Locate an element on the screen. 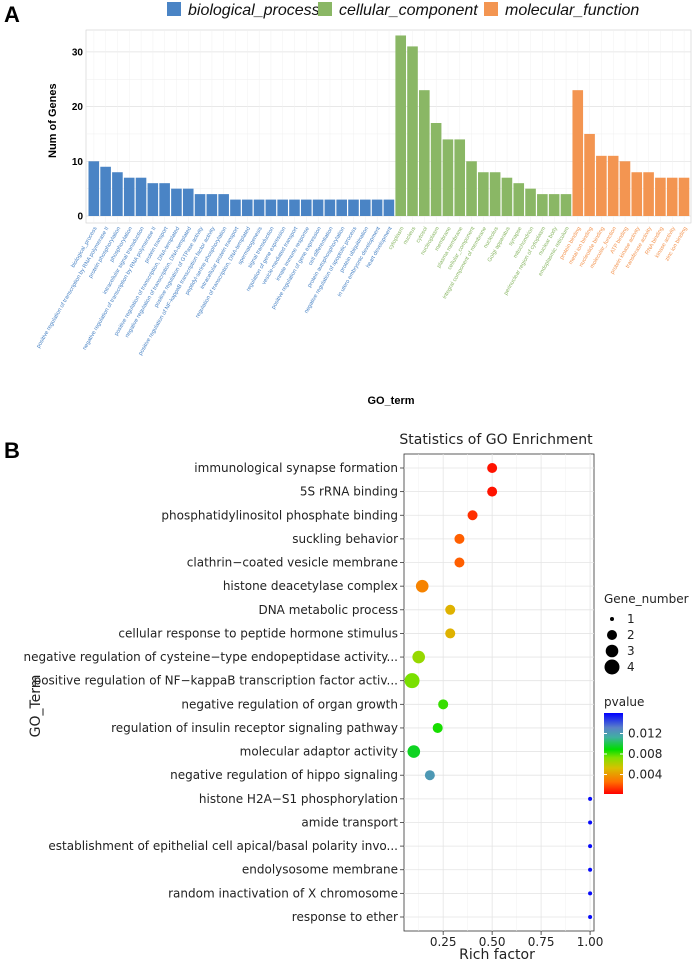 The height and width of the screenshot is (963, 692). legend-swatch-molecular_function is located at coordinates (491, 9).